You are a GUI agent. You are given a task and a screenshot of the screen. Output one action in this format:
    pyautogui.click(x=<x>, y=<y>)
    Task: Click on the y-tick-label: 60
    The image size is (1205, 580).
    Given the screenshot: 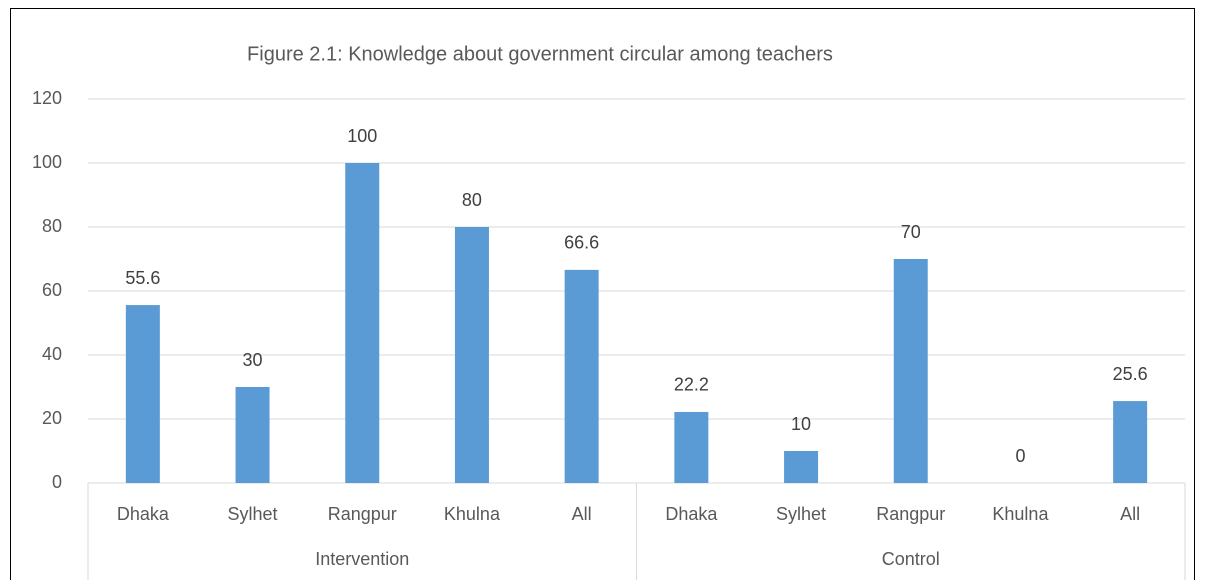 What is the action you would take?
    pyautogui.click(x=52, y=290)
    